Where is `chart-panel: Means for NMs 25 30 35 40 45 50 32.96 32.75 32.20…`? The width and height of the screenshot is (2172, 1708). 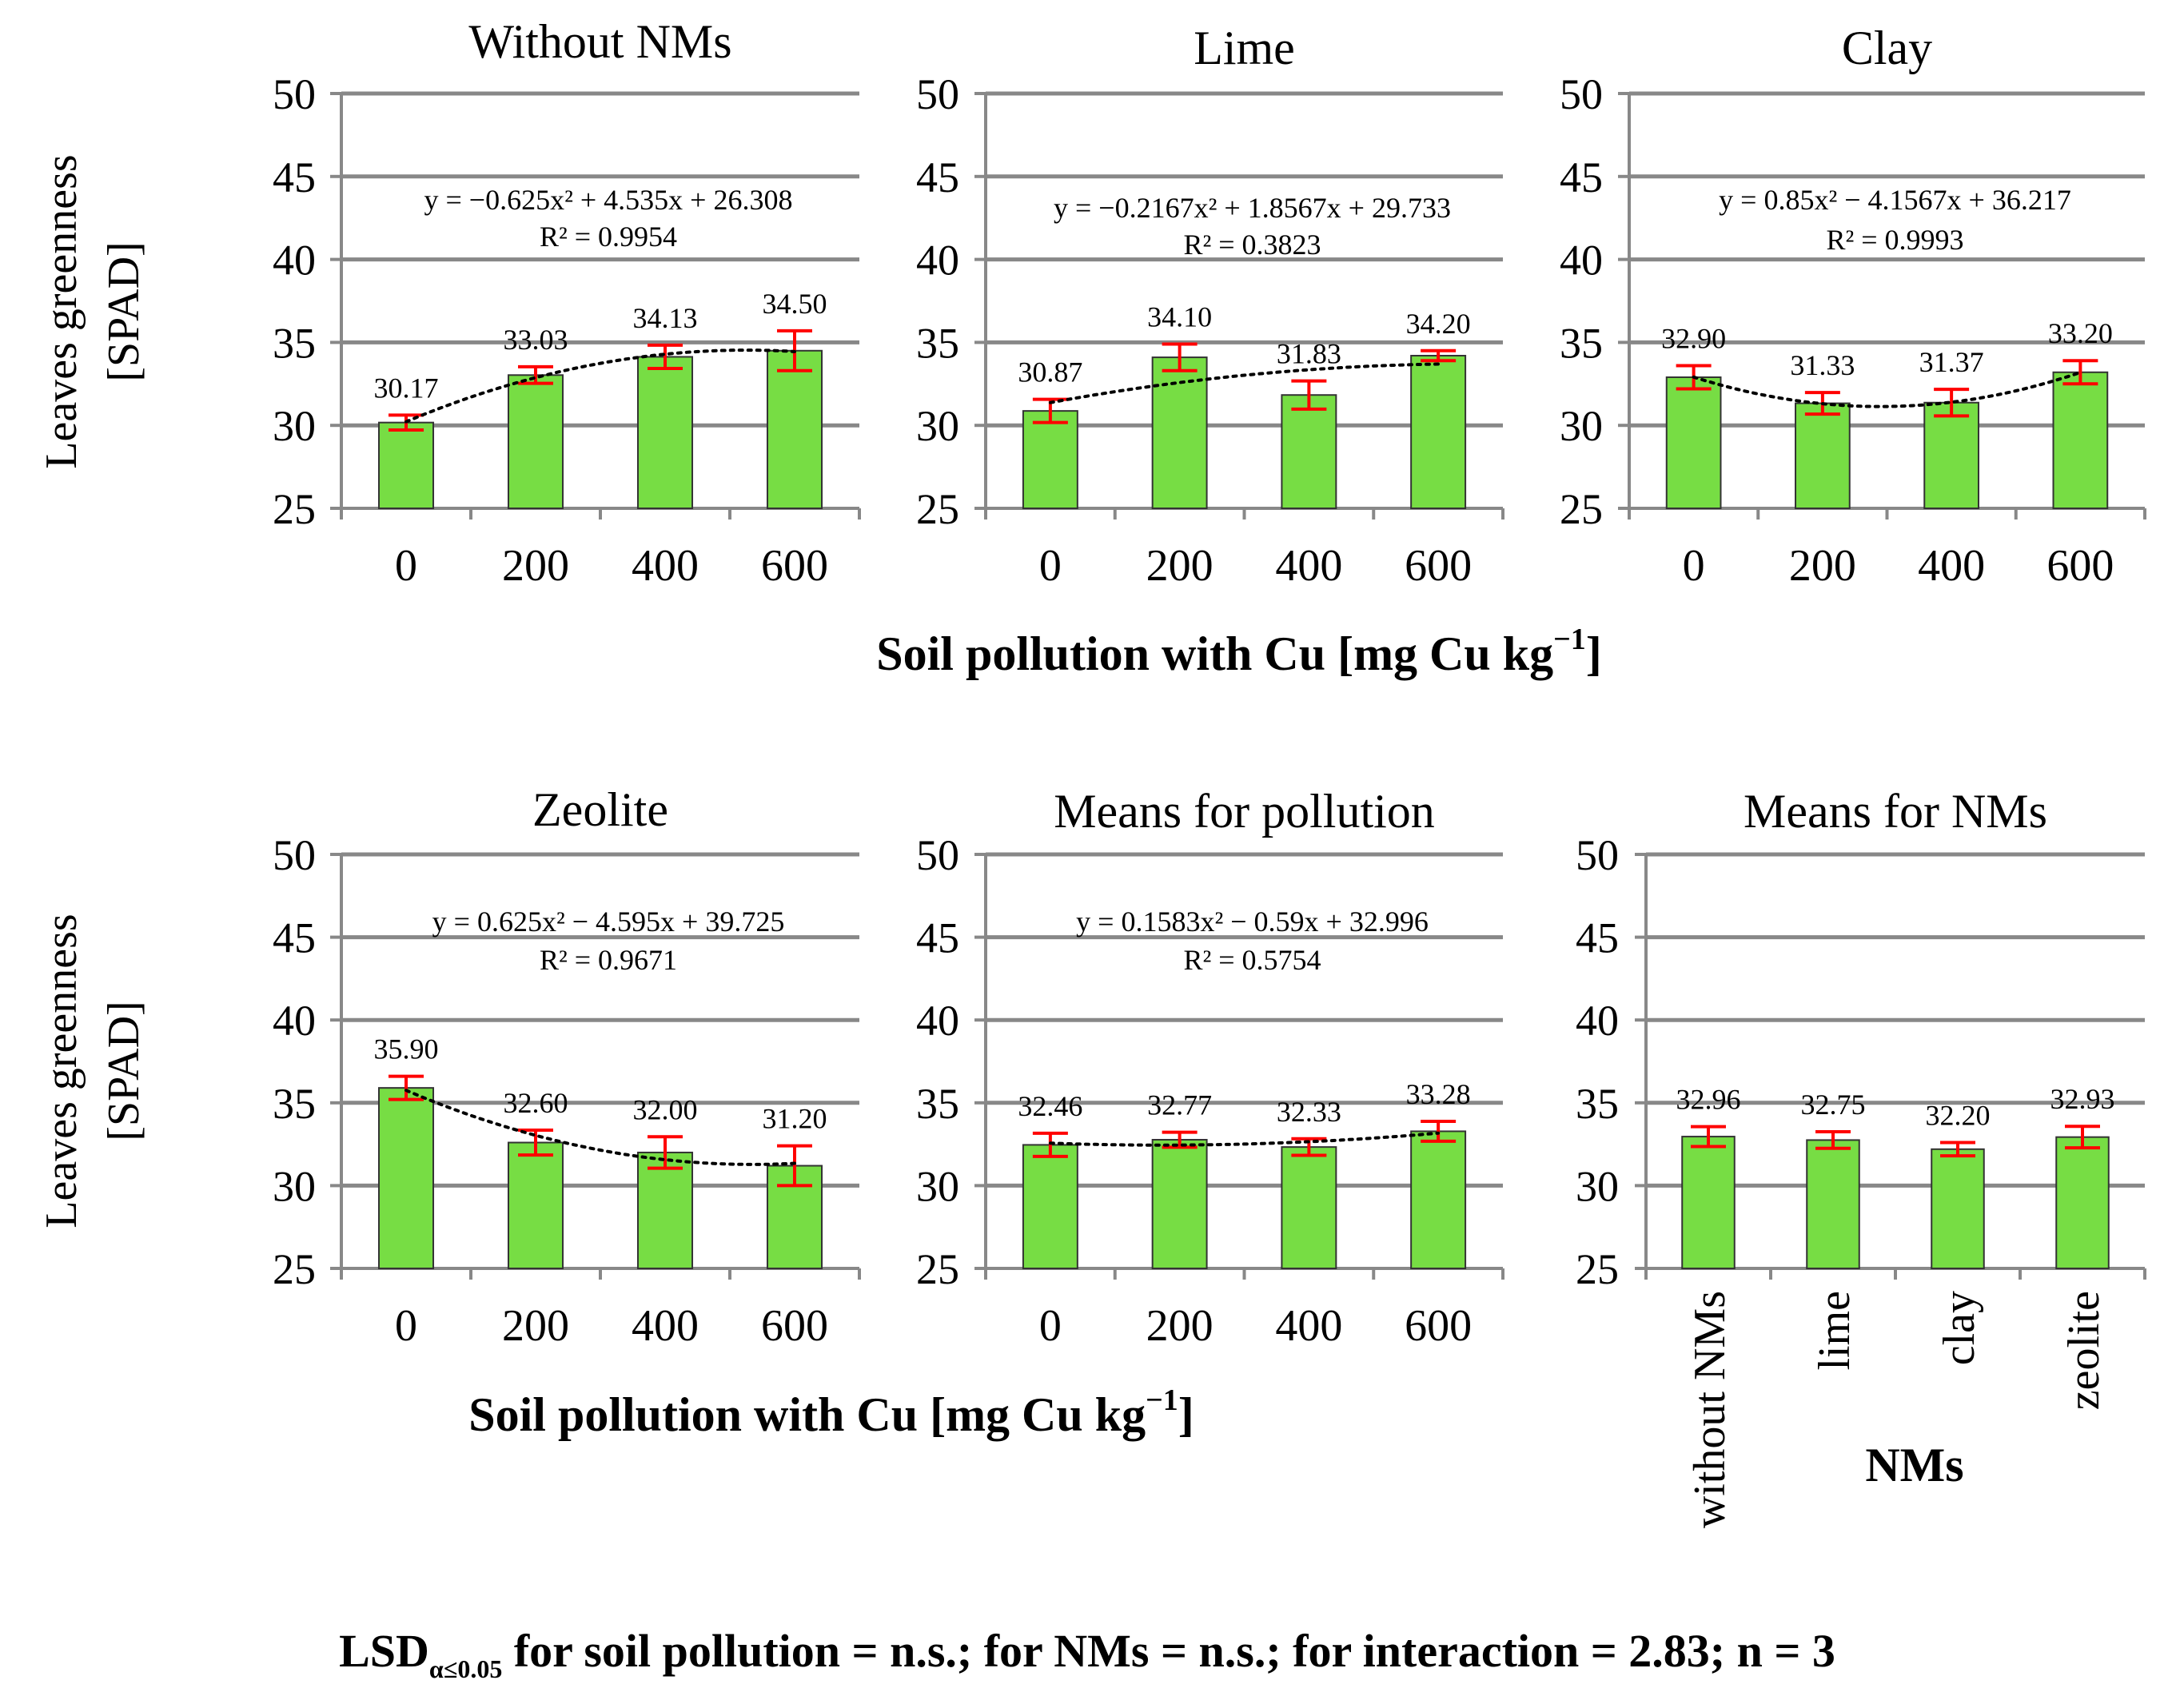 chart-panel: Means for NMs 25 30 35 40 45 50 32.96 32.75 32.20… is located at coordinates (1861, 1156).